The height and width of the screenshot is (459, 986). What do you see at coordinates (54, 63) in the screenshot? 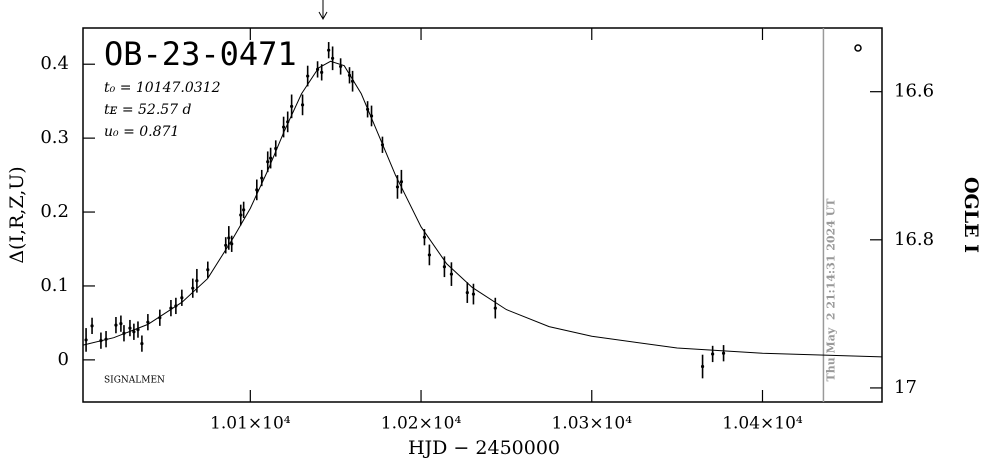
I see `y-tick-label: 0.4` at bounding box center [54, 63].